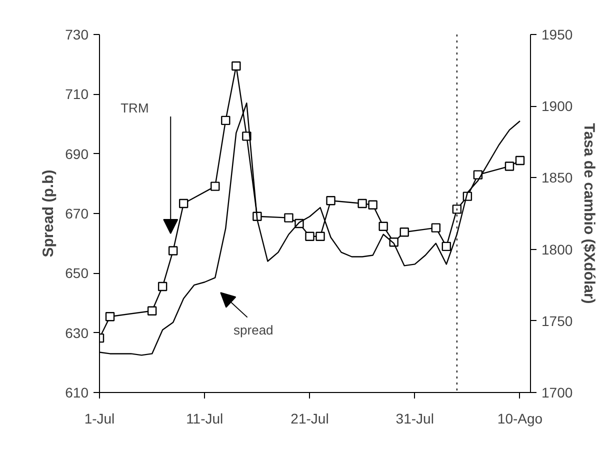 The image size is (616, 462). What do you see at coordinates (205, 418) in the screenshot?
I see `x-tick-label: 11-Jul` at bounding box center [205, 418].